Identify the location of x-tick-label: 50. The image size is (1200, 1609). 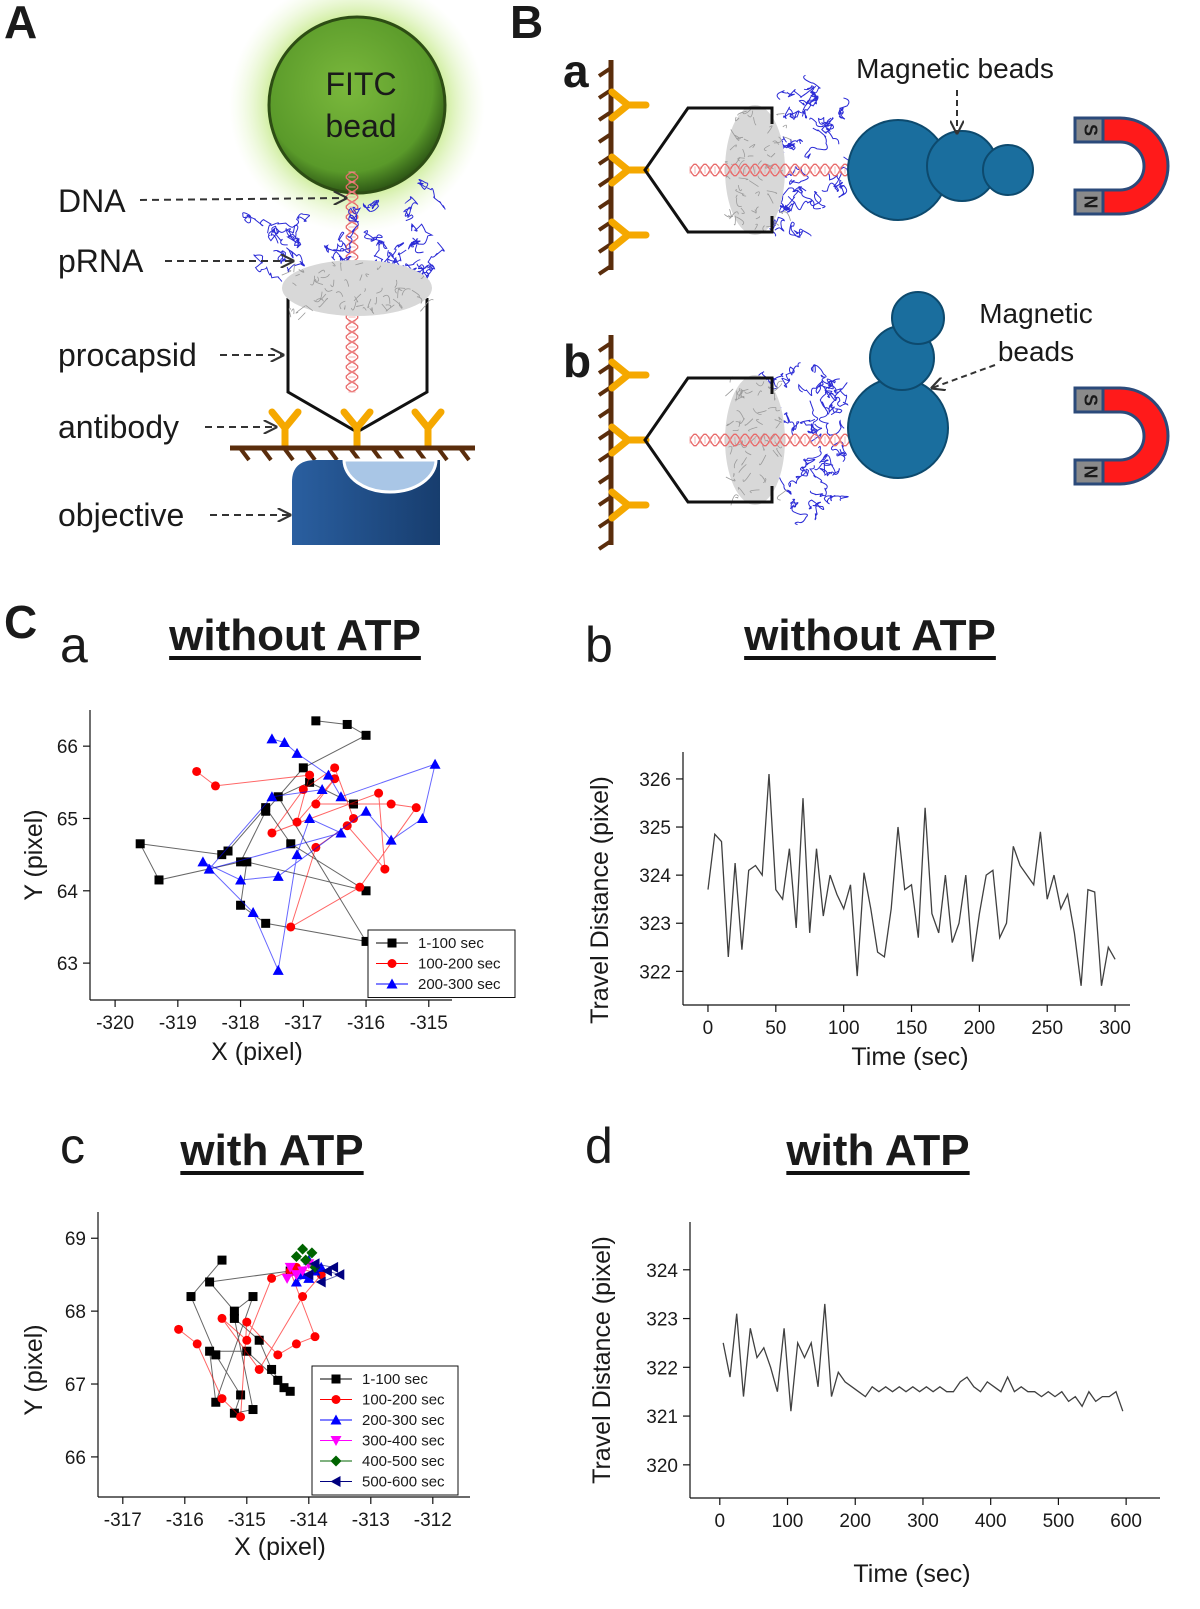
(775, 1028).